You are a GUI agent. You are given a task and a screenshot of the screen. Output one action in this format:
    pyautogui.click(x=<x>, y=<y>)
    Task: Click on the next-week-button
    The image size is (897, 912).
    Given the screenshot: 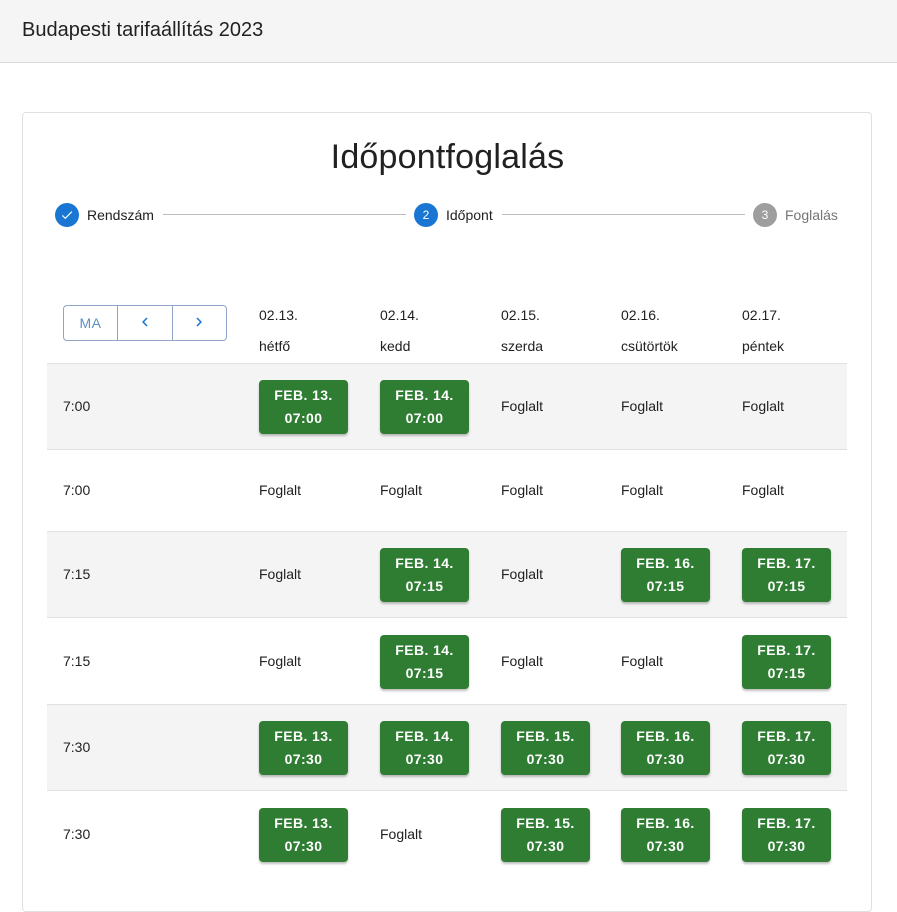 What is the action you would take?
    pyautogui.click(x=199, y=323)
    